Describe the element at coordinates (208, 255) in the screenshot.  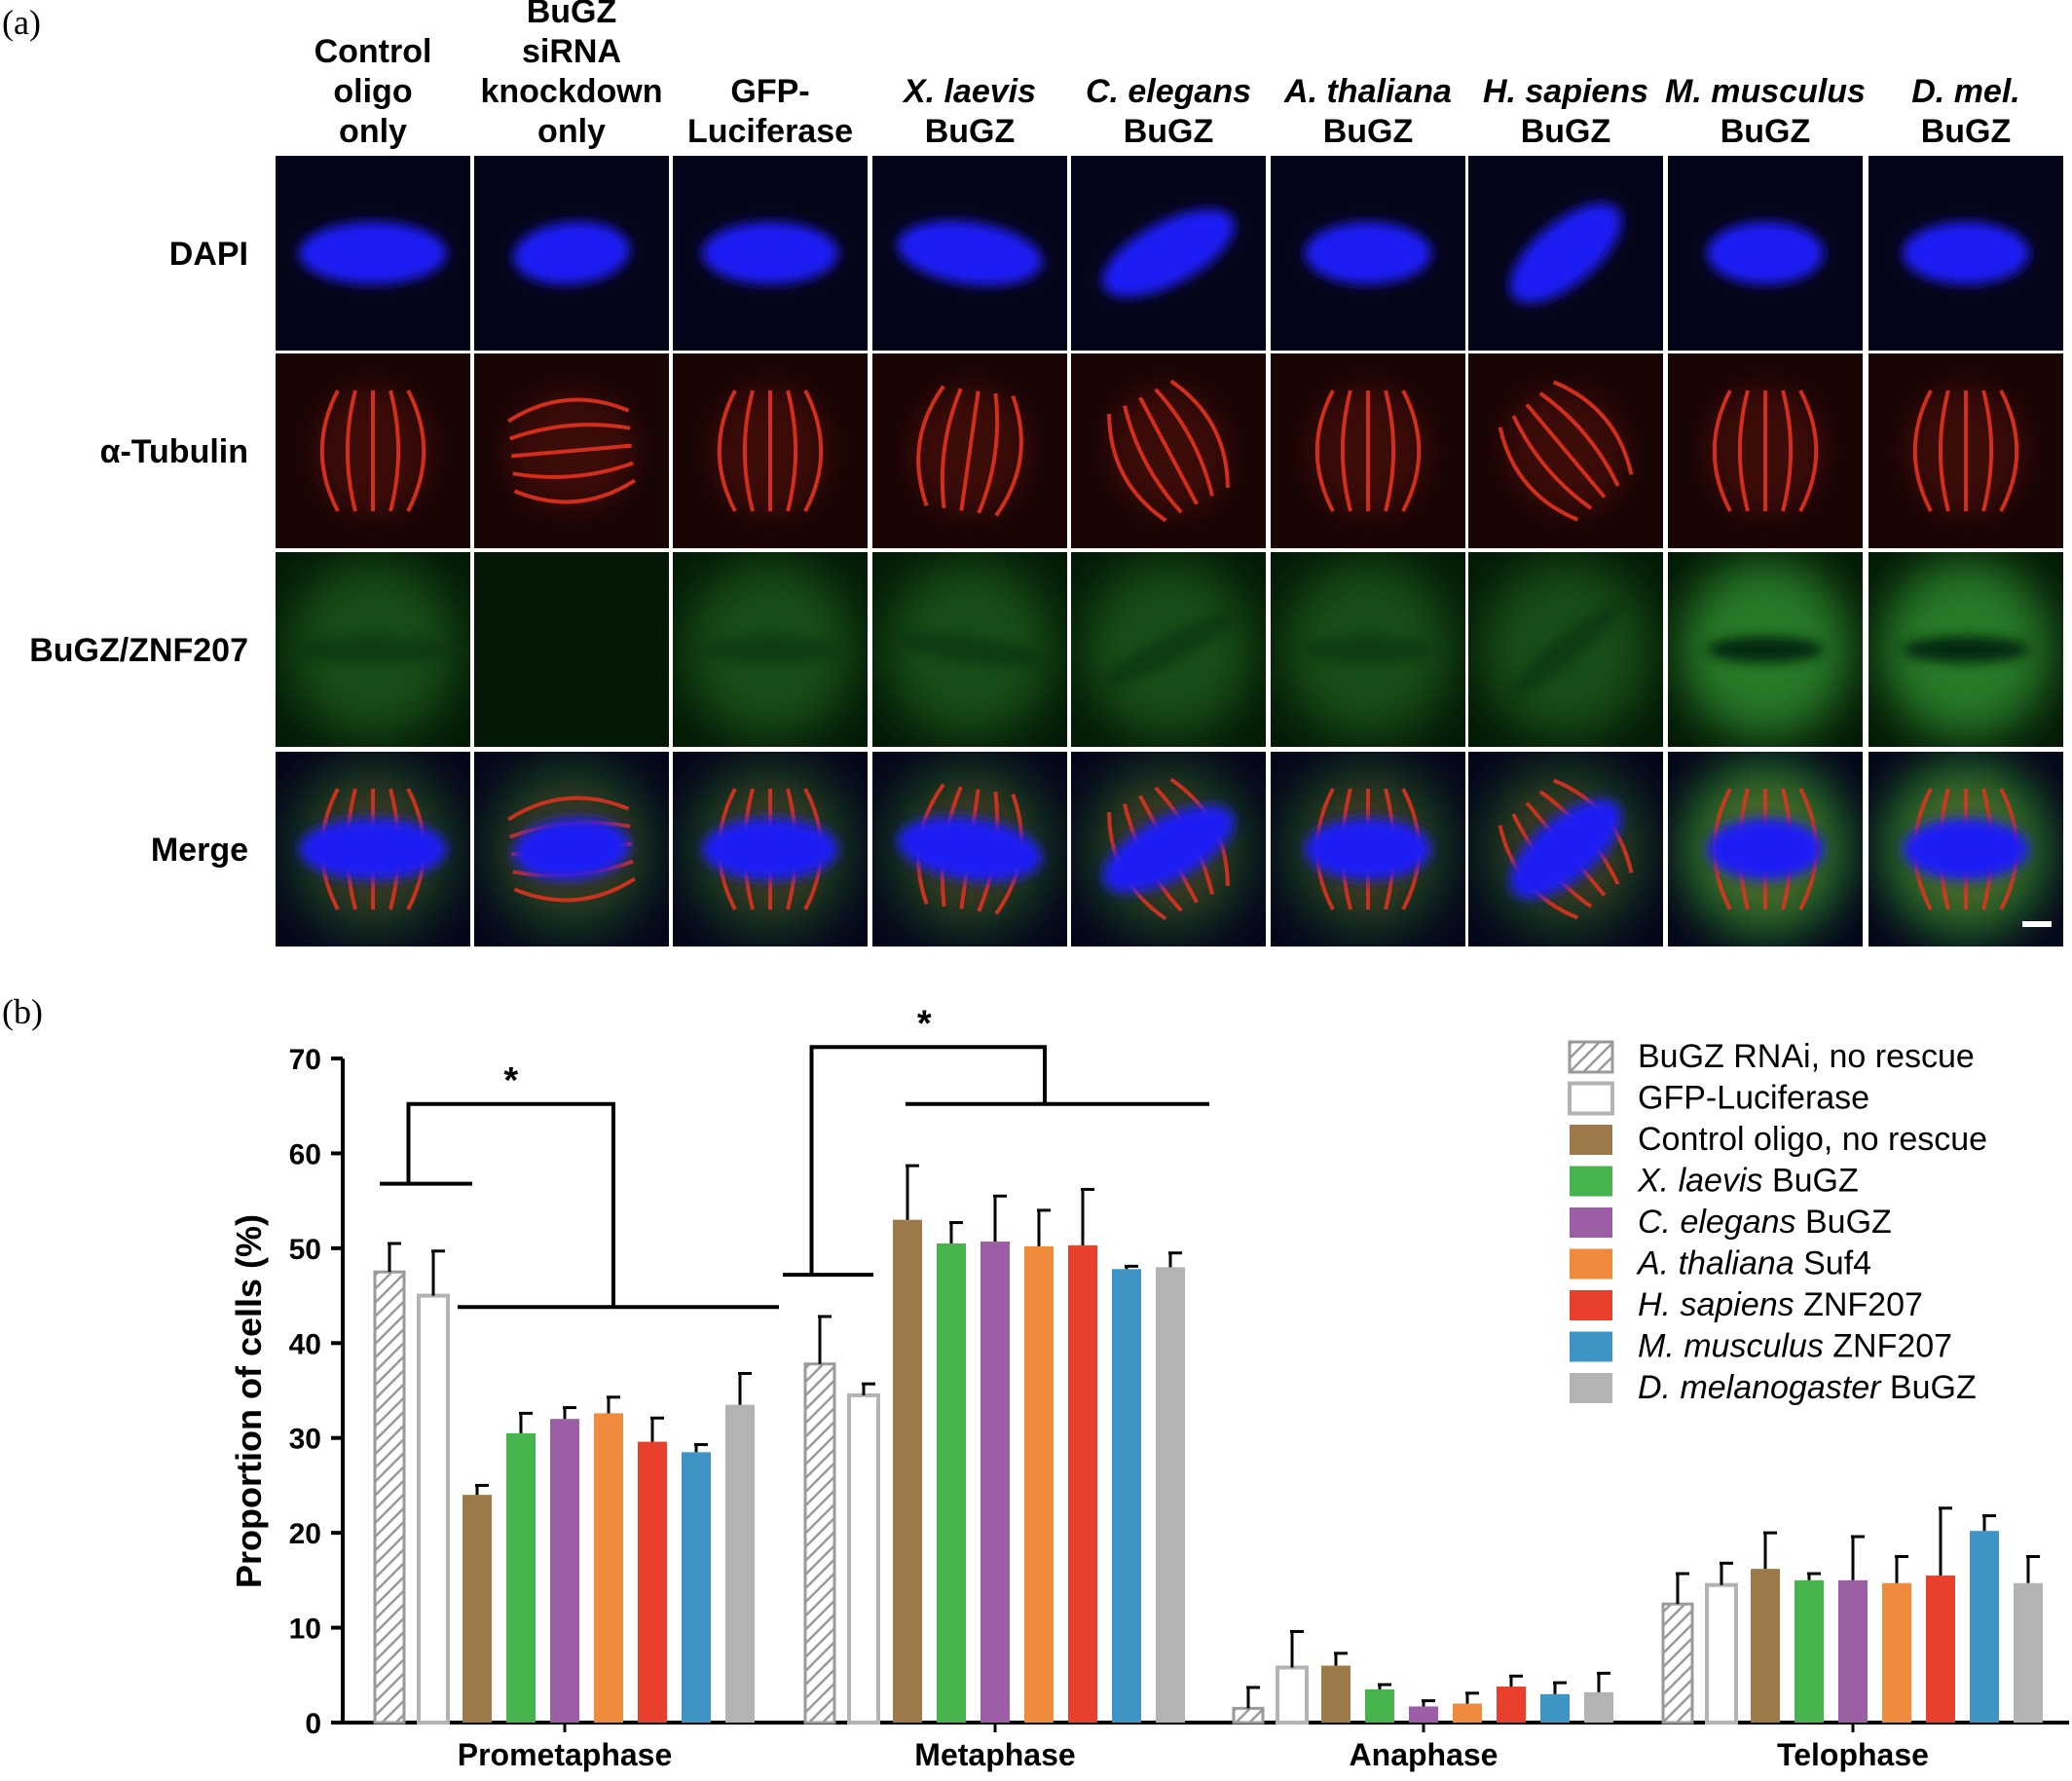
I see `row-label: DAPI` at that location.